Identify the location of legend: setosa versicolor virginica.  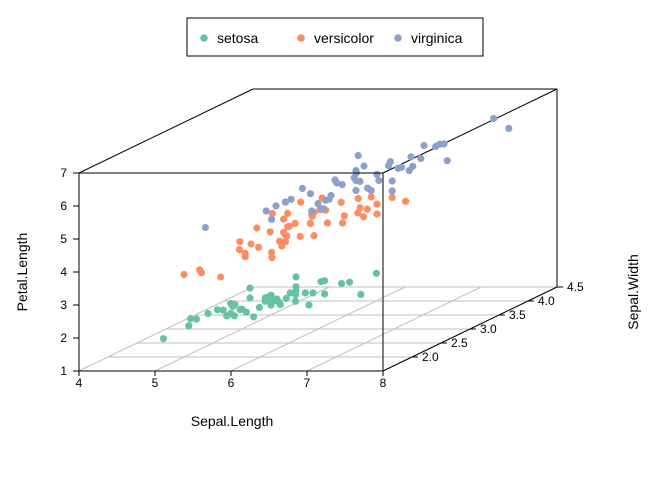
(335, 37).